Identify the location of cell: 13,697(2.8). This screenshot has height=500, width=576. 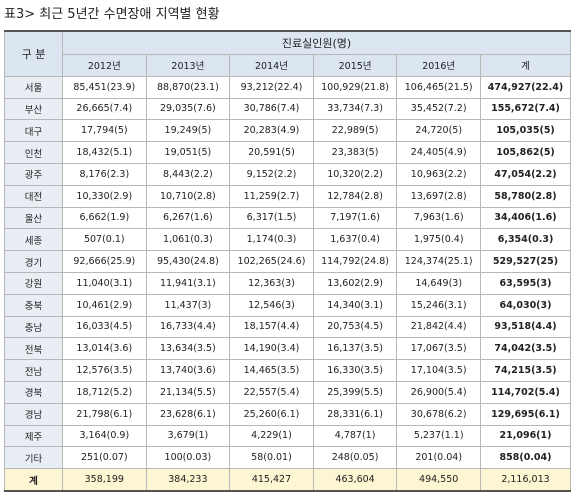
(438, 196).